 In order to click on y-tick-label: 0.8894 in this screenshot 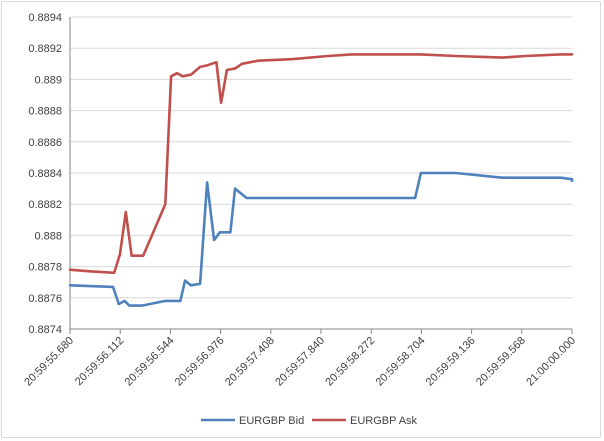, I will do `click(45, 18)`.